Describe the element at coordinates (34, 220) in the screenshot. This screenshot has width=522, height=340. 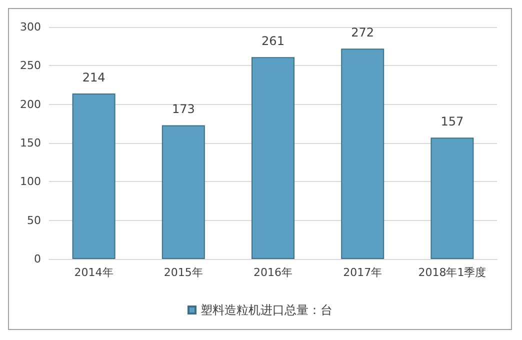
I see `y-tick-label: 50` at that location.